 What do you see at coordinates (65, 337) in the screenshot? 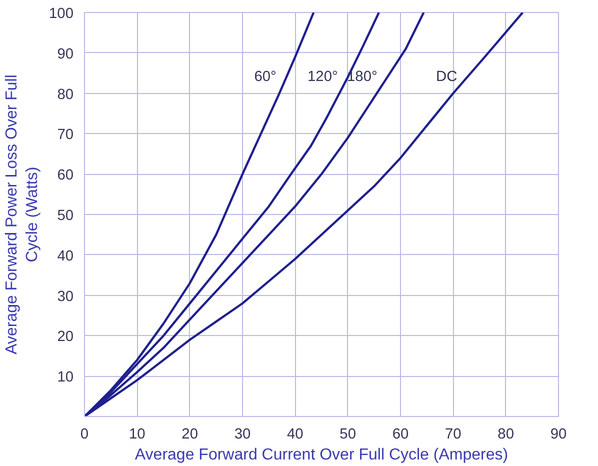
I see `y-tick-label: 20` at bounding box center [65, 337].